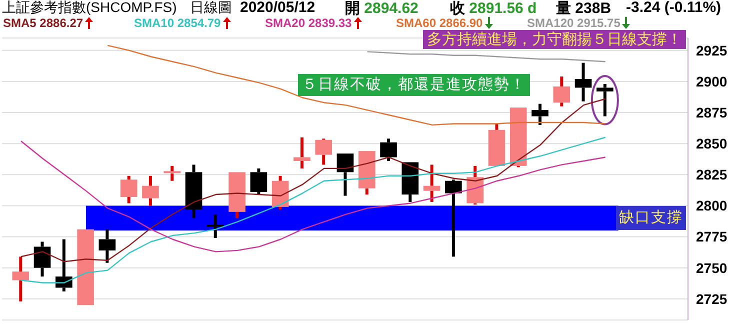 The width and height of the screenshot is (740, 324). Describe the element at coordinates (712, 81) in the screenshot. I see `y-tick-label: 2900` at that location.